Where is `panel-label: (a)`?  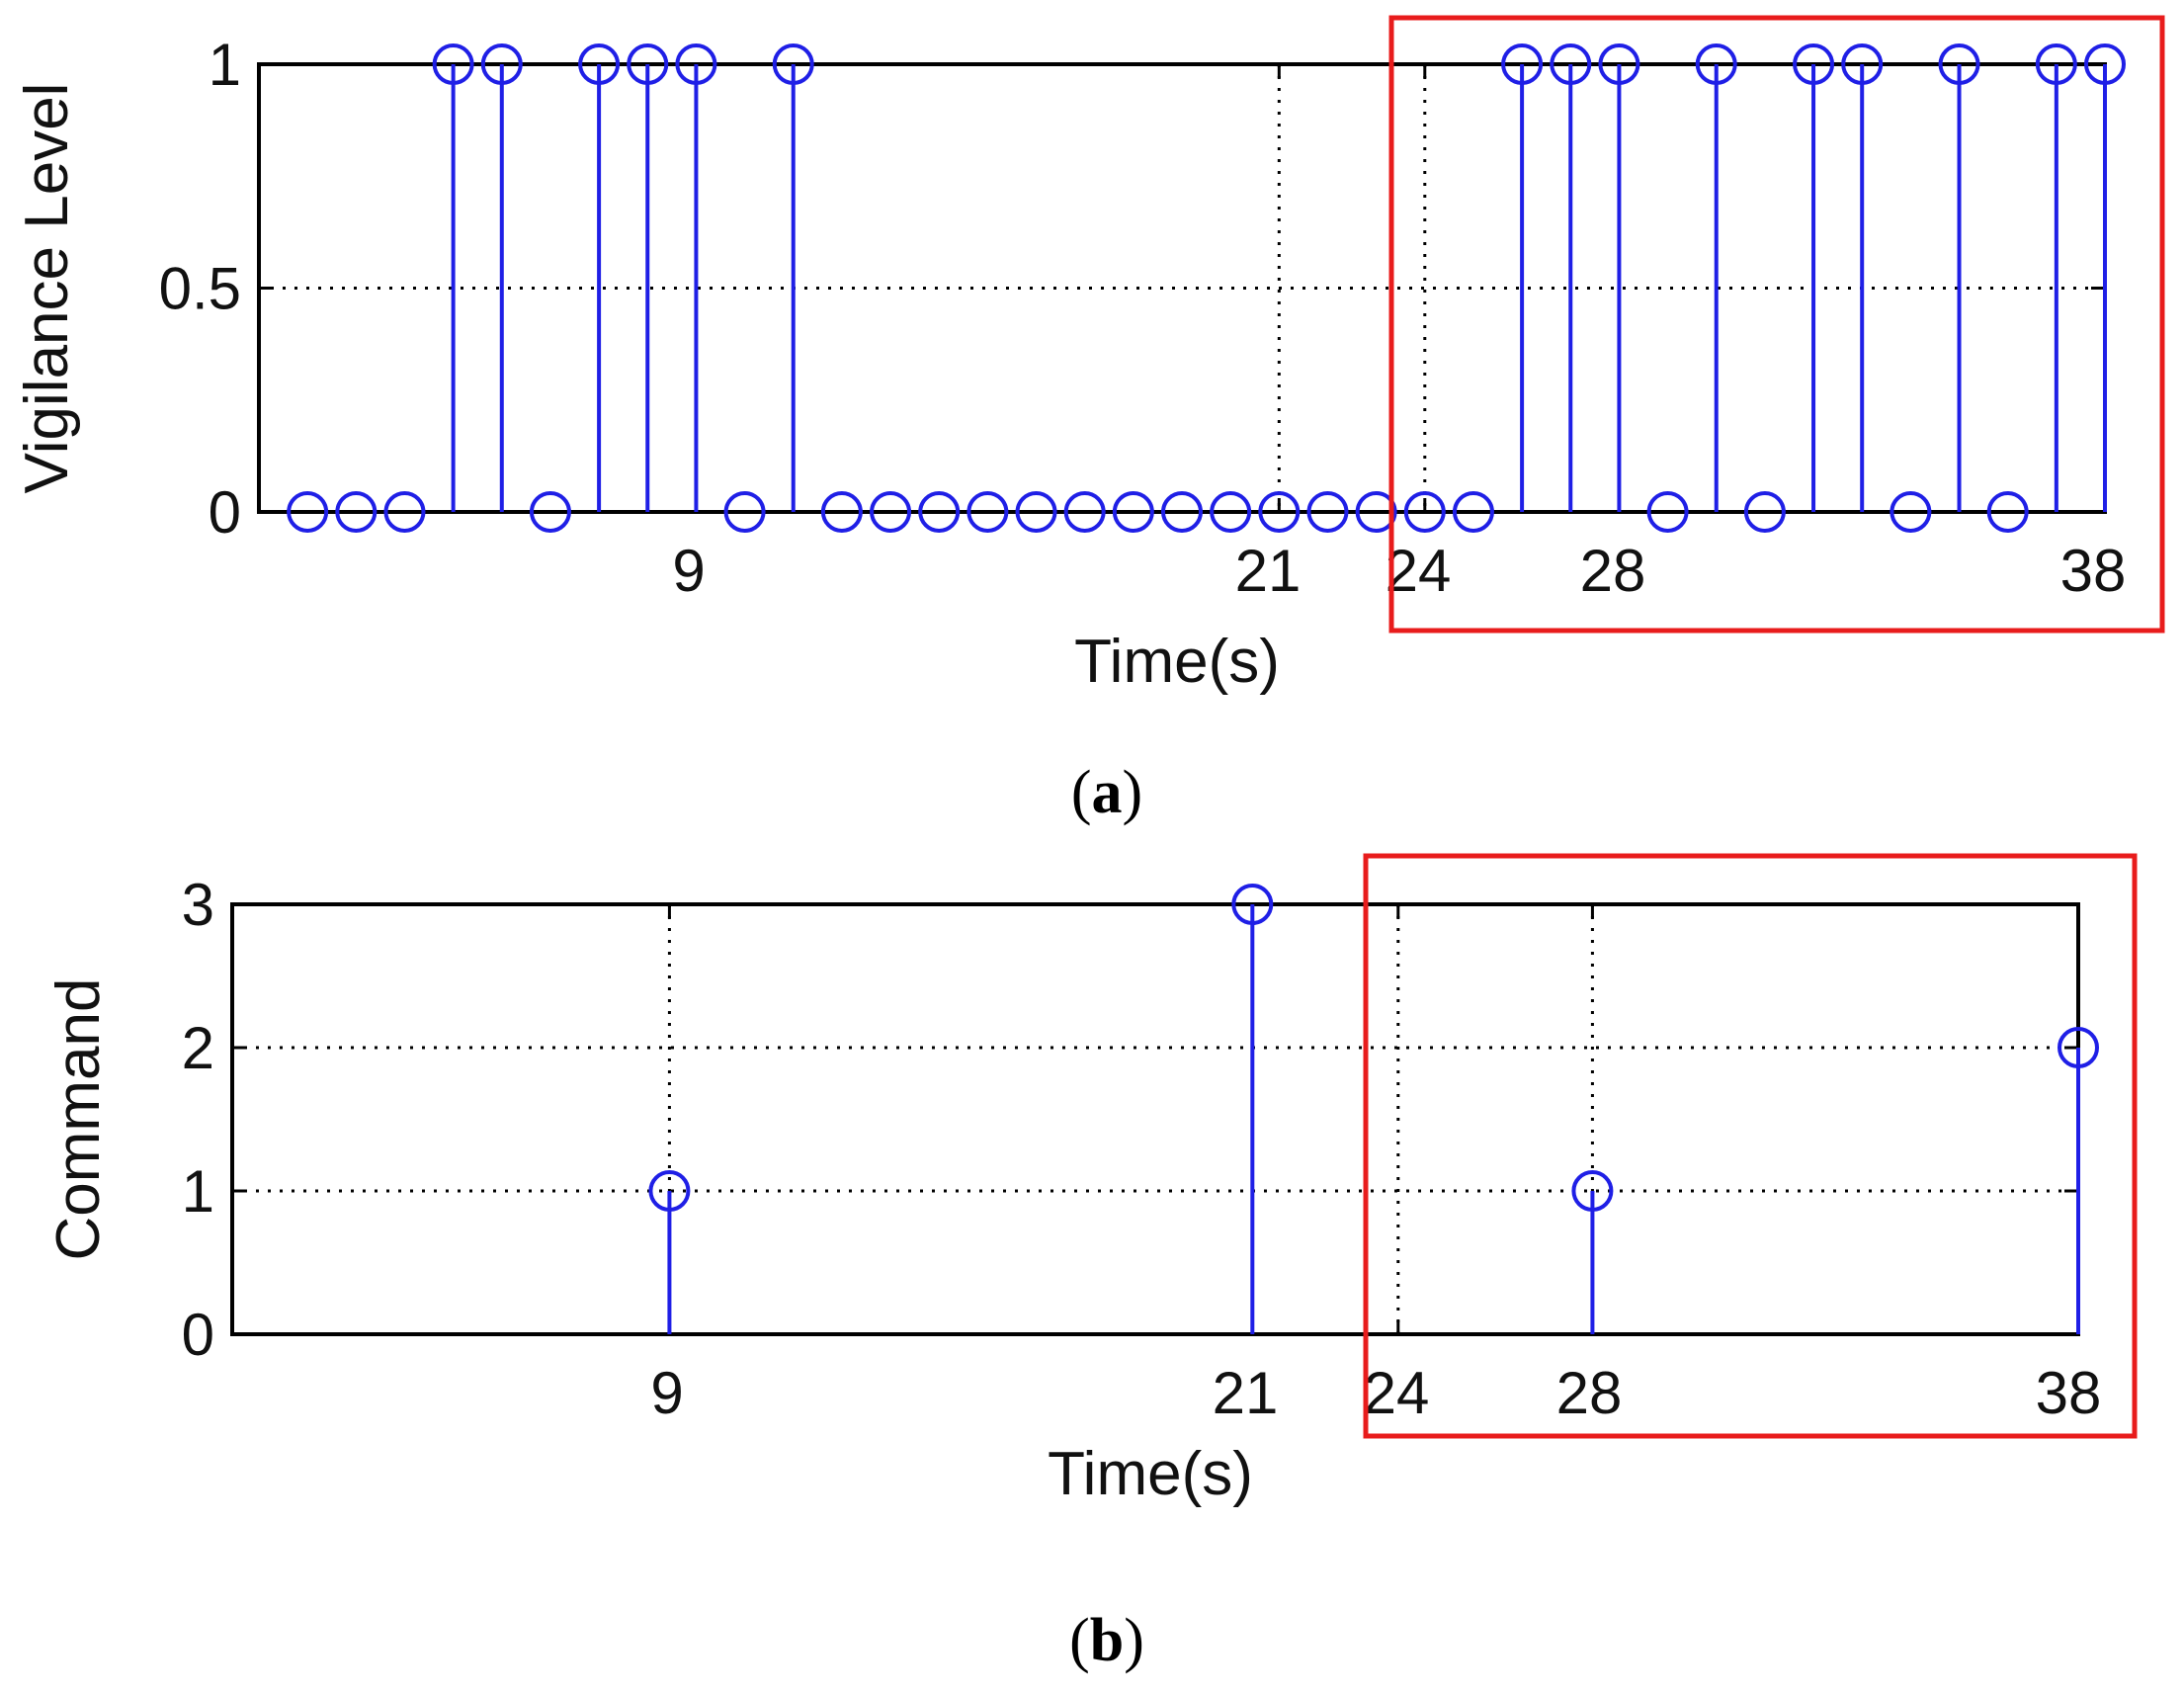 panel-label: (a) is located at coordinates (1106, 792).